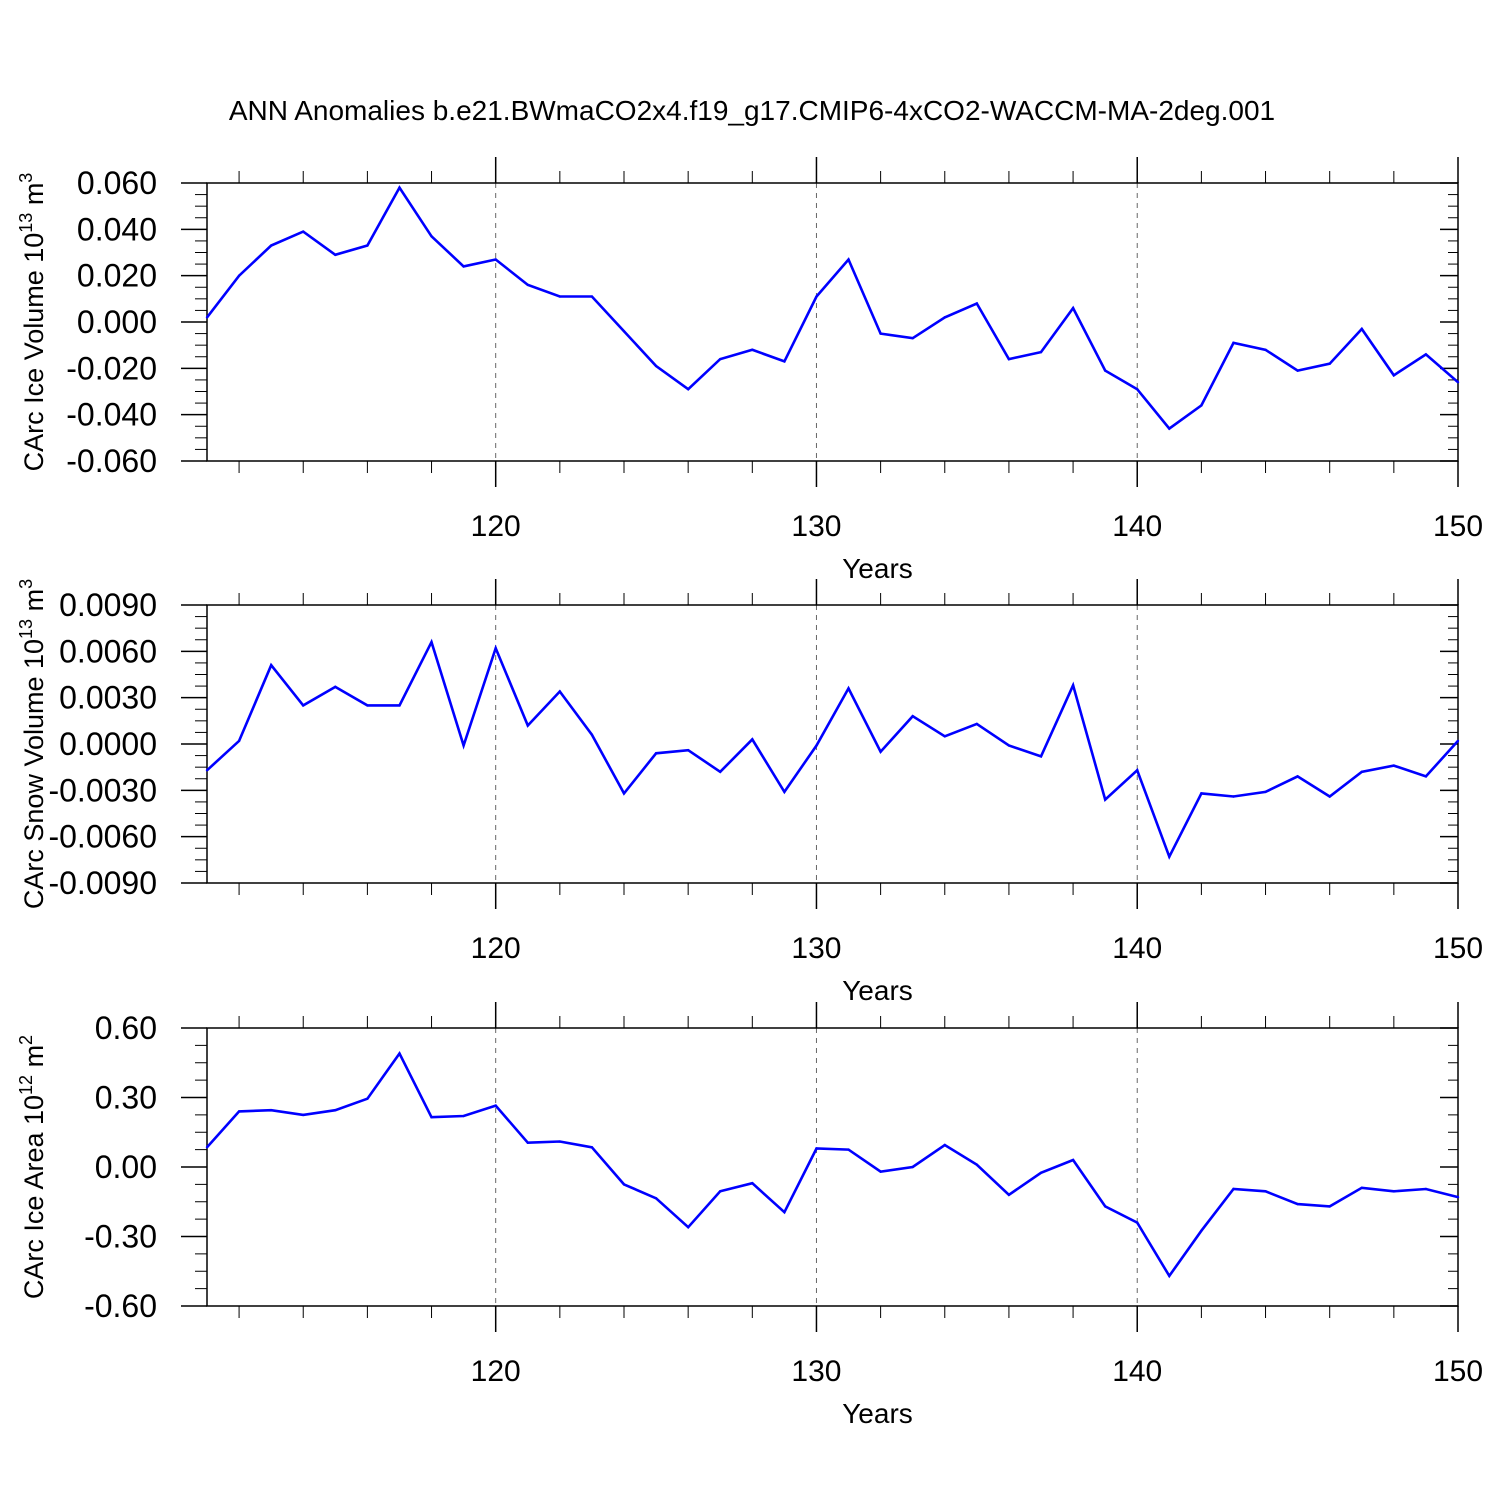 This screenshot has width=1500, height=1500. What do you see at coordinates (108, 651) in the screenshot?
I see `y-tick-label: 0.0060` at bounding box center [108, 651].